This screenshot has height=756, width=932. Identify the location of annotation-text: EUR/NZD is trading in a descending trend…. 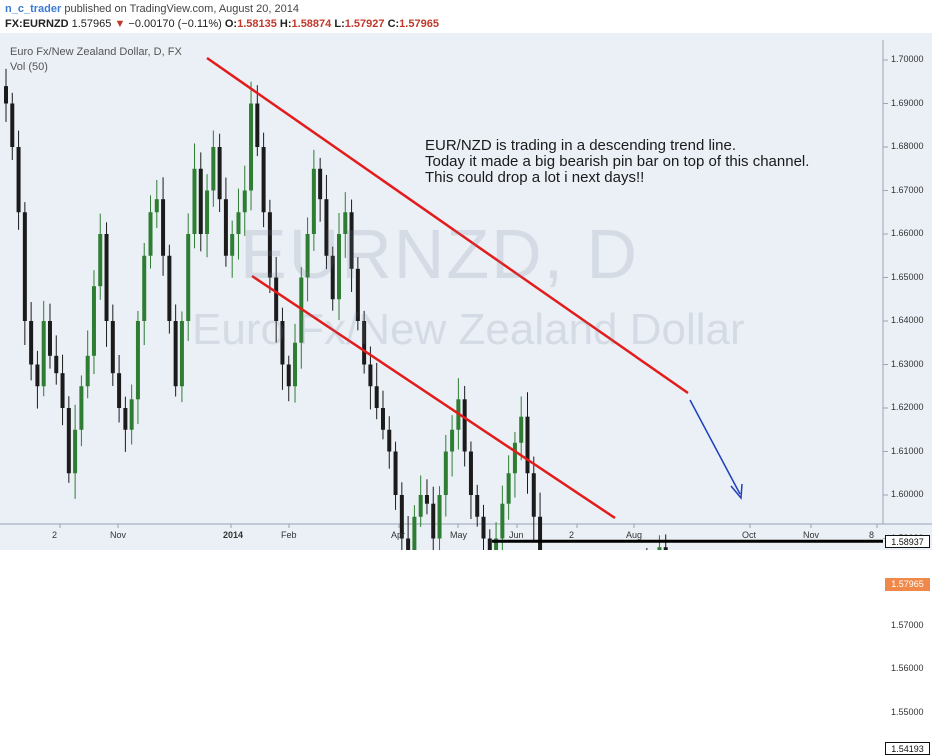
(617, 162).